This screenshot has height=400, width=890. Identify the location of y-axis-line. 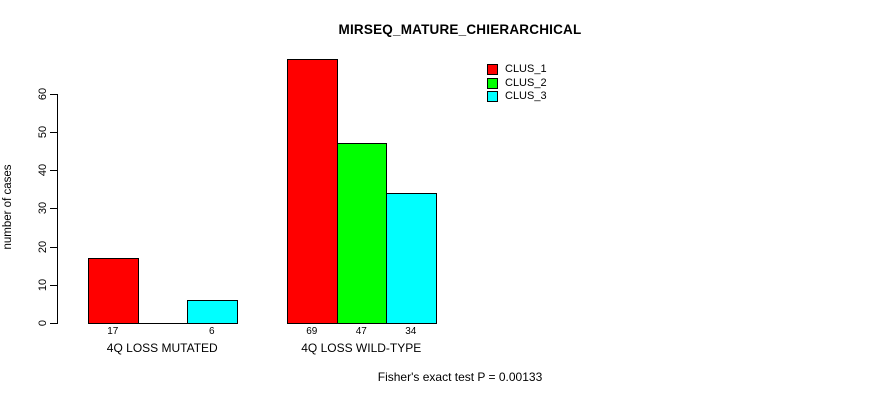
(57, 208).